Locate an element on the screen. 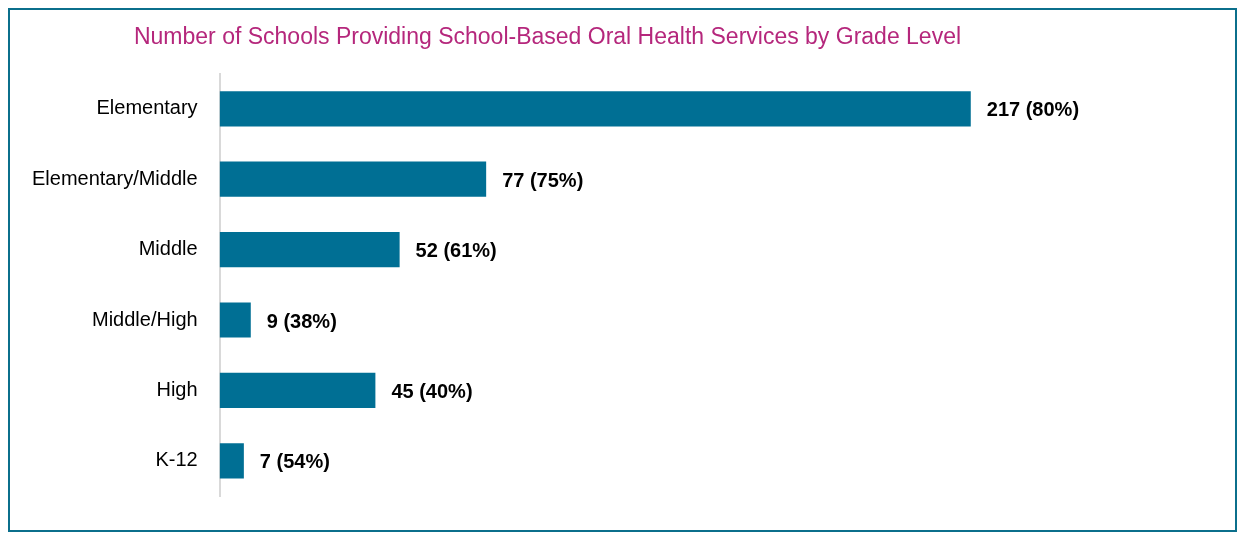  y-tick-label: Elementary is located at coordinates (147, 107).